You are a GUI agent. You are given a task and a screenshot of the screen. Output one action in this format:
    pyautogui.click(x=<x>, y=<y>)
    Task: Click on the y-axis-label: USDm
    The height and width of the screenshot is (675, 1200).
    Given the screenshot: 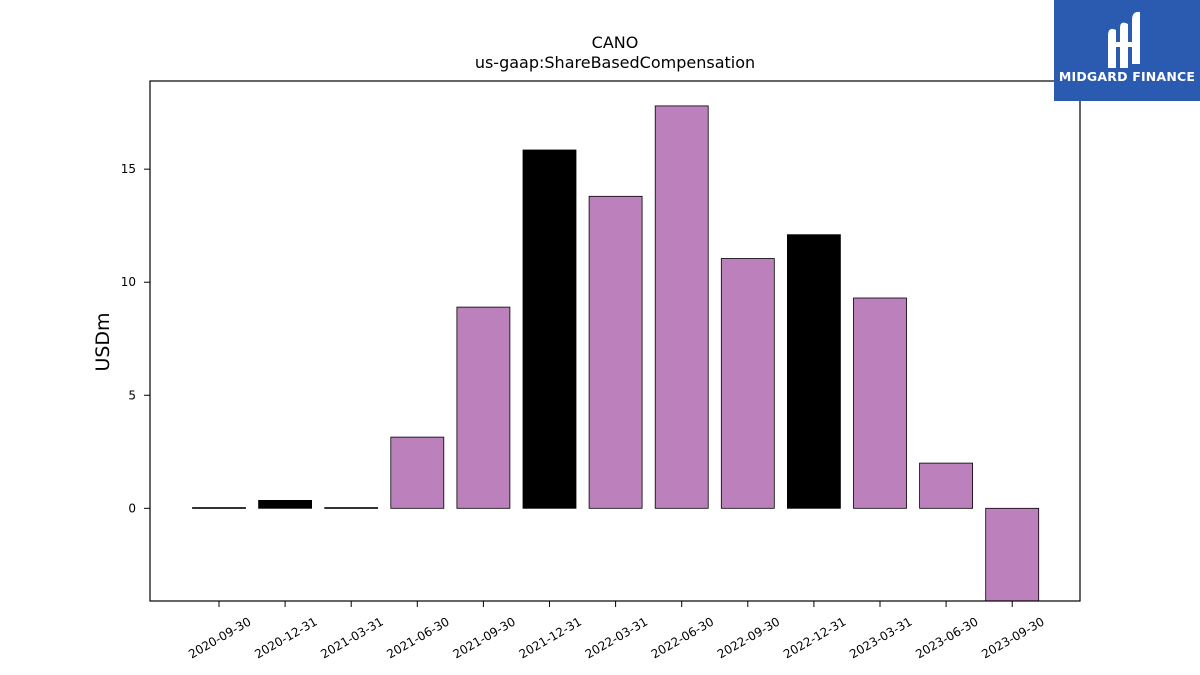 What is the action you would take?
    pyautogui.click(x=103, y=341)
    